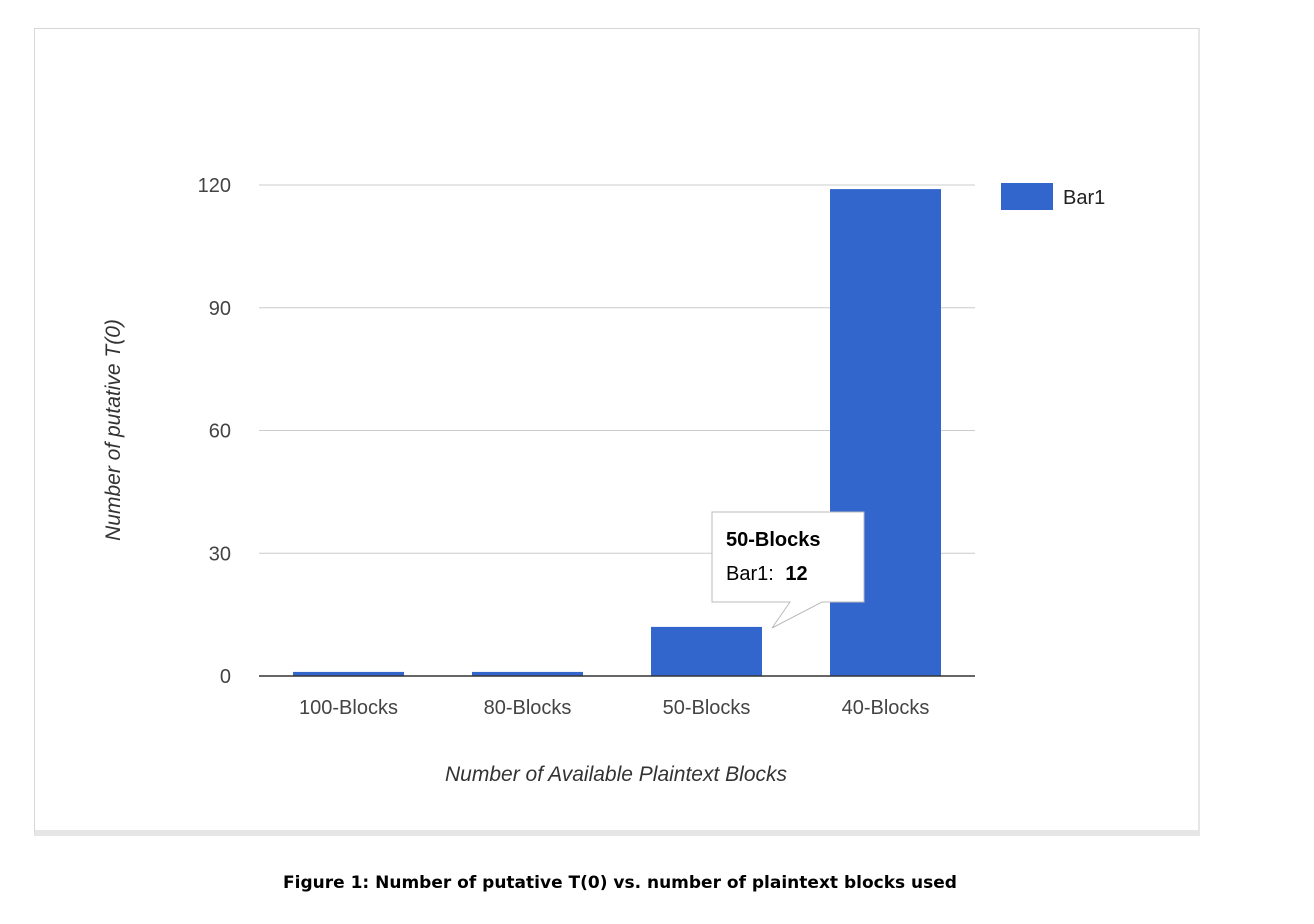  Describe the element at coordinates (773, 540) in the screenshot. I see `tooltip-category: 50-Blocks` at that location.